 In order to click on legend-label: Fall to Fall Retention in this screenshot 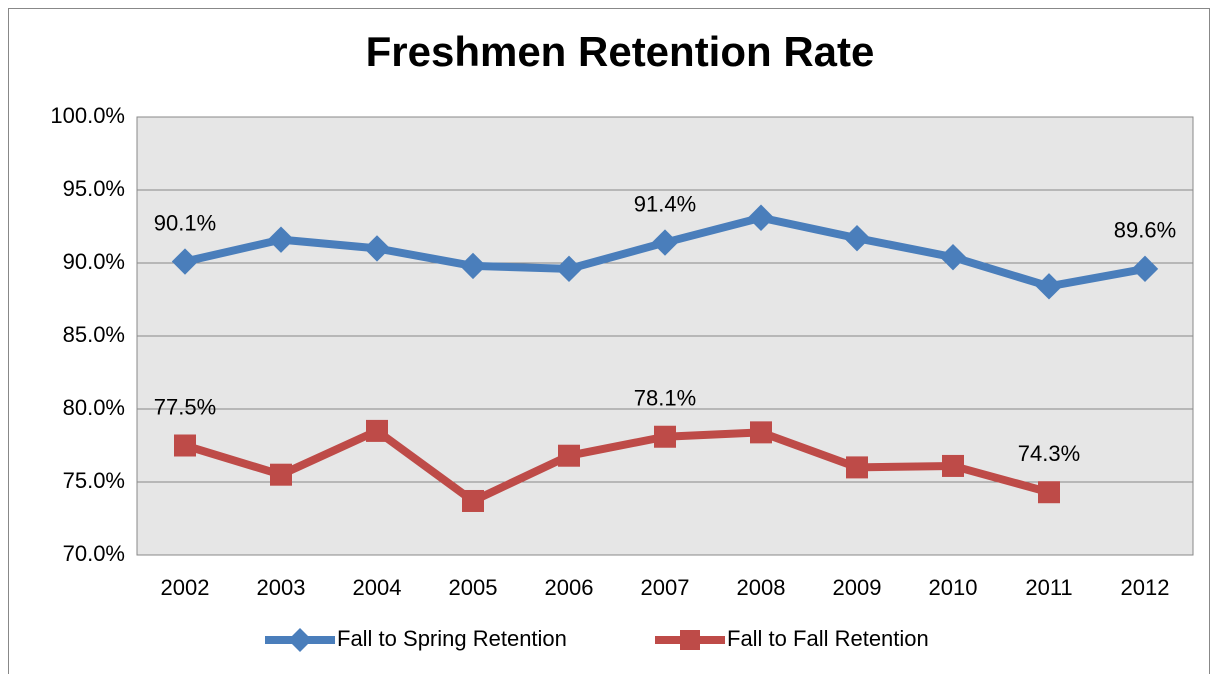, I will do `click(828, 638)`.